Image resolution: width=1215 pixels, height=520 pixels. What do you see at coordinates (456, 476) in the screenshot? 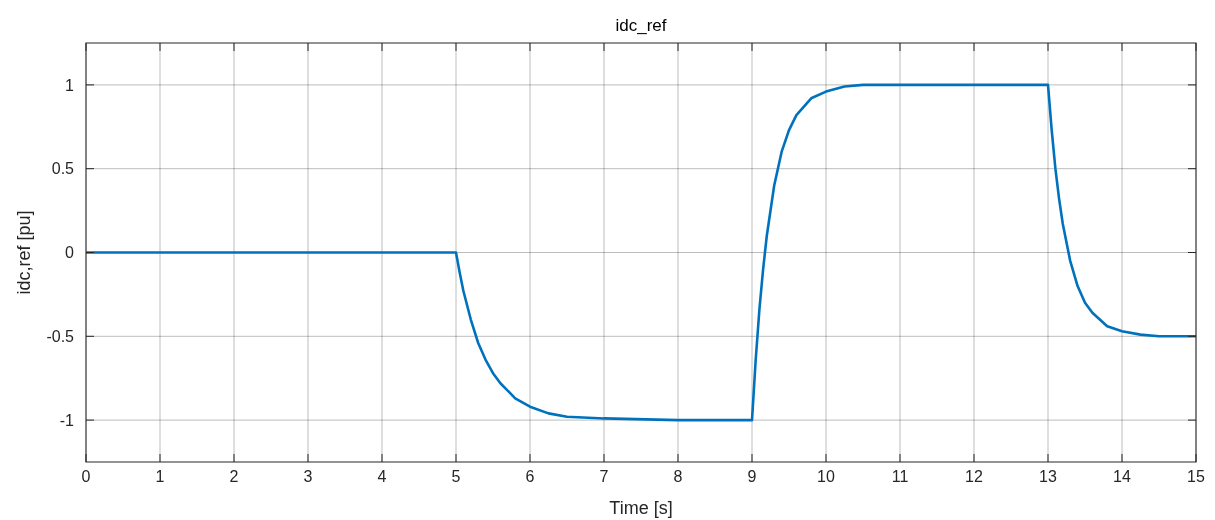
I see `x-tick-label: 5` at bounding box center [456, 476].